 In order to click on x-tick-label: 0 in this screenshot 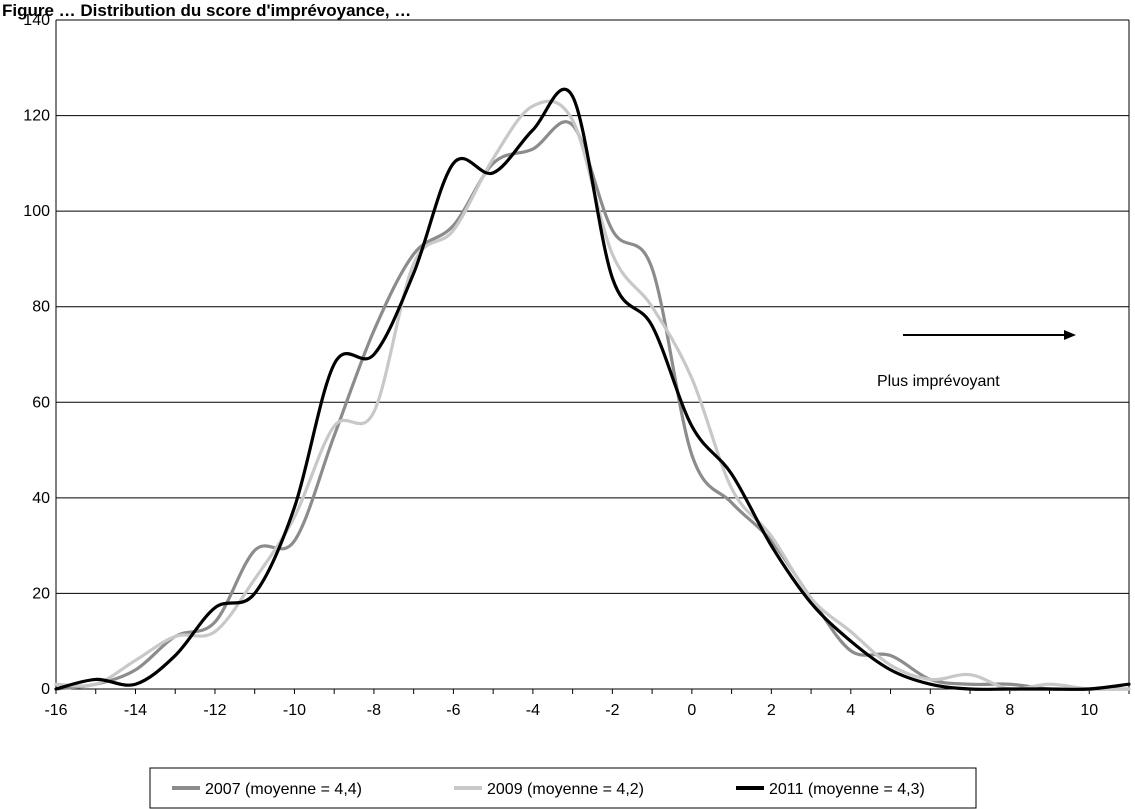, I will do `click(691, 710)`.